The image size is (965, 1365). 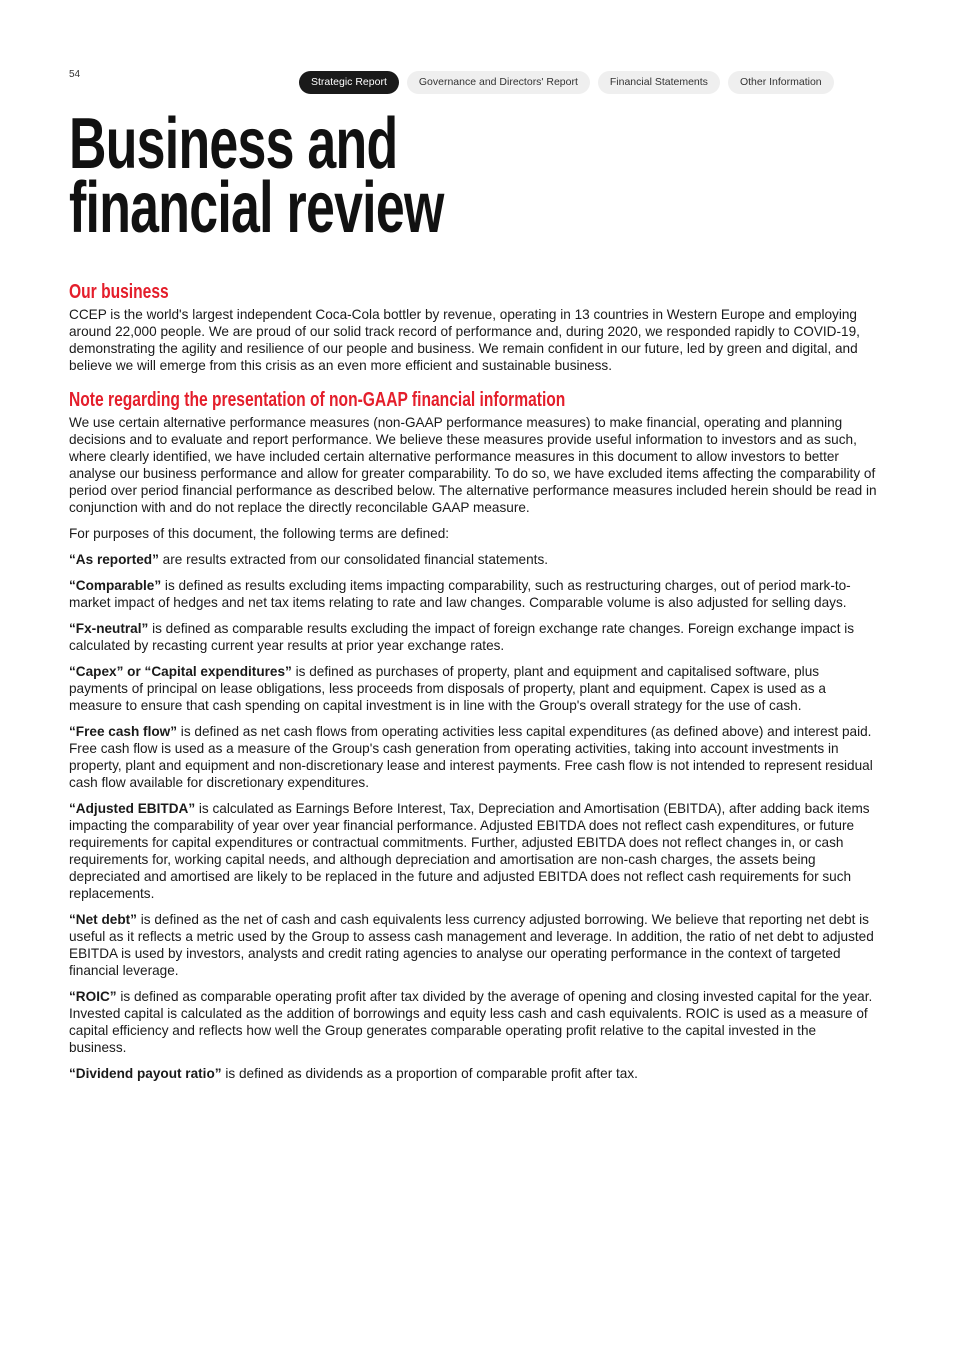 I want to click on definition-term: “Comparable”, so click(x=115, y=585).